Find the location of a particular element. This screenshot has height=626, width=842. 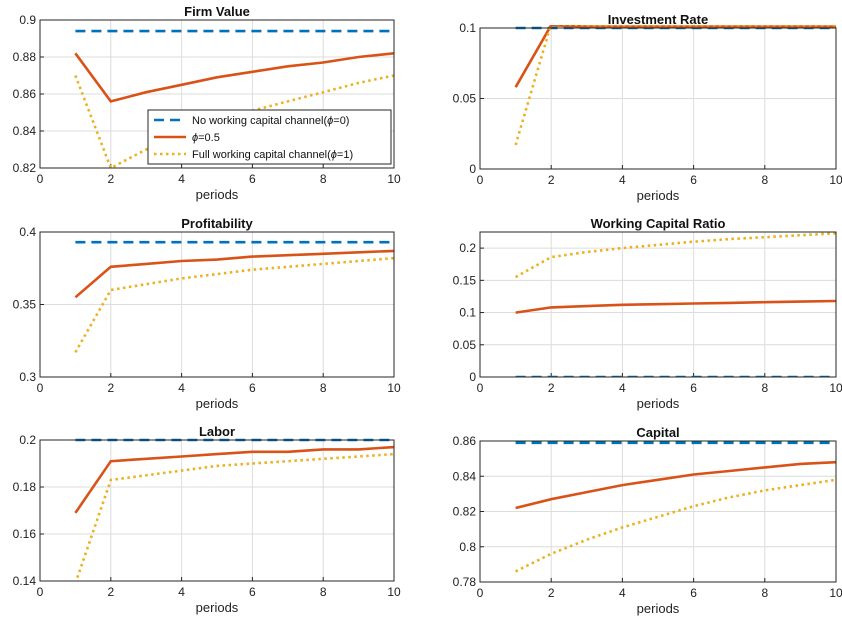

y-tick-label: 0.14 is located at coordinates (25, 581).